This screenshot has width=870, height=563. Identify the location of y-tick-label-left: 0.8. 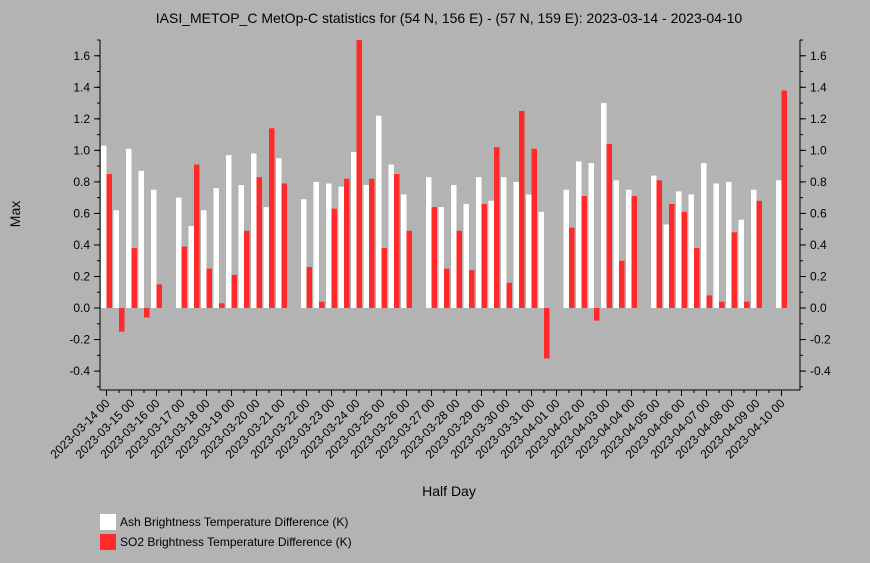
(81, 182).